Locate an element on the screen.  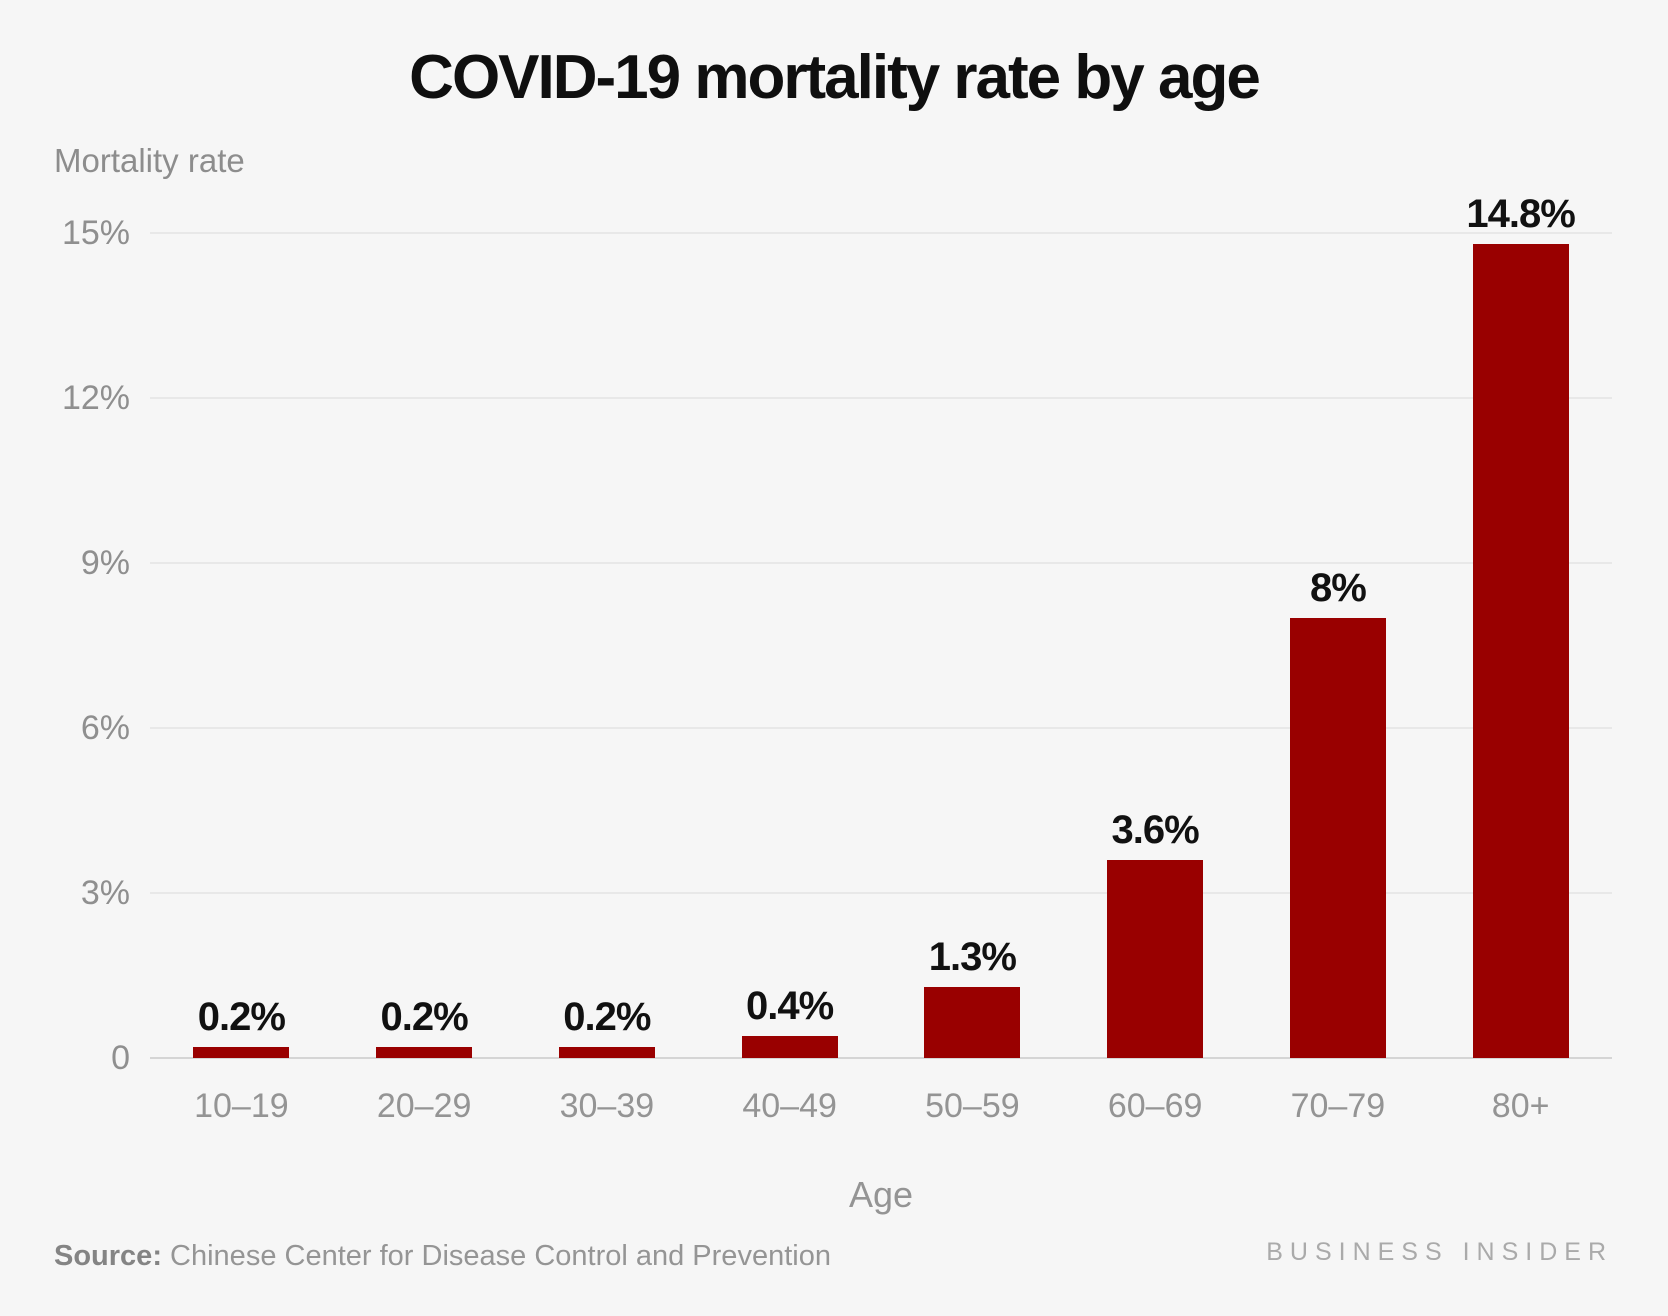
bar-value-label: 3.6% is located at coordinates (1155, 830).